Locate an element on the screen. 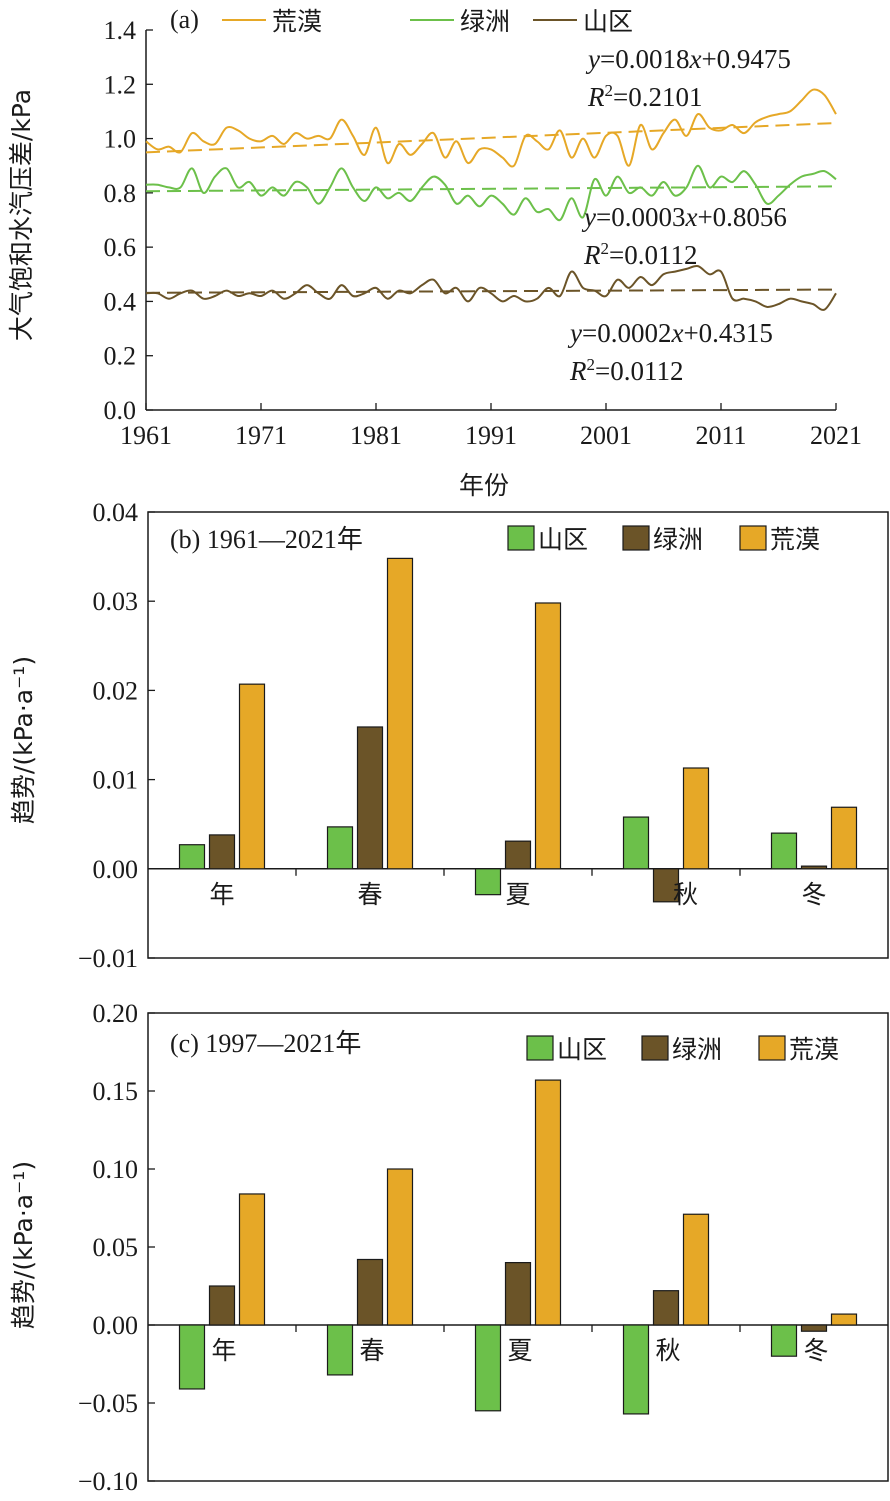 The width and height of the screenshot is (890, 1501). panel-b-legend-item-1: 绿洲 is located at coordinates (662, 539).